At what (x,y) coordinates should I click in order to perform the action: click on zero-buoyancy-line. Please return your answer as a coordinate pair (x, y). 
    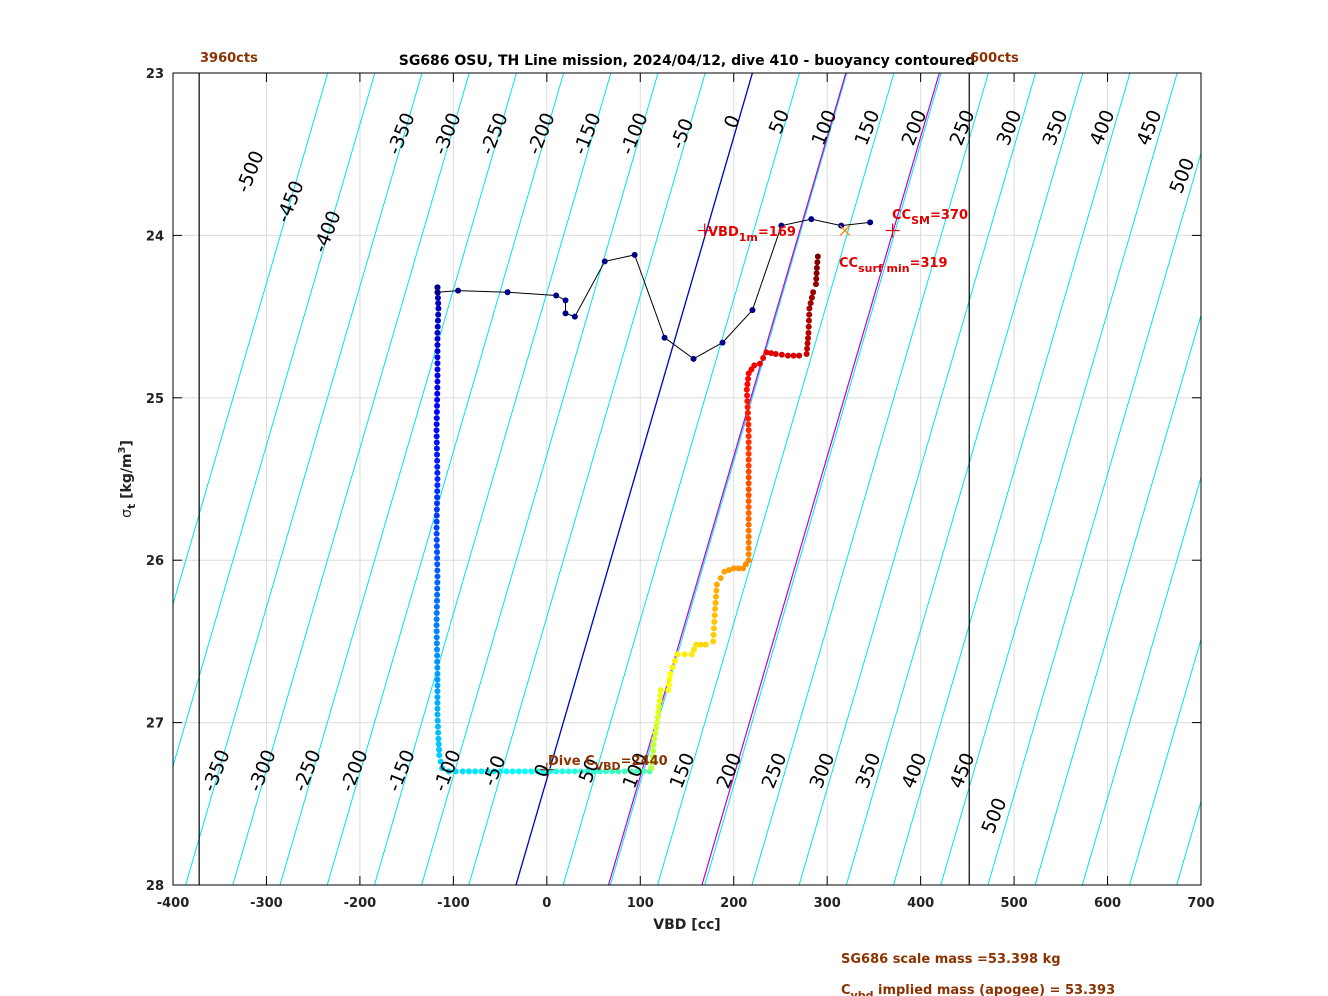
    Looking at the image, I should click on (634, 479).